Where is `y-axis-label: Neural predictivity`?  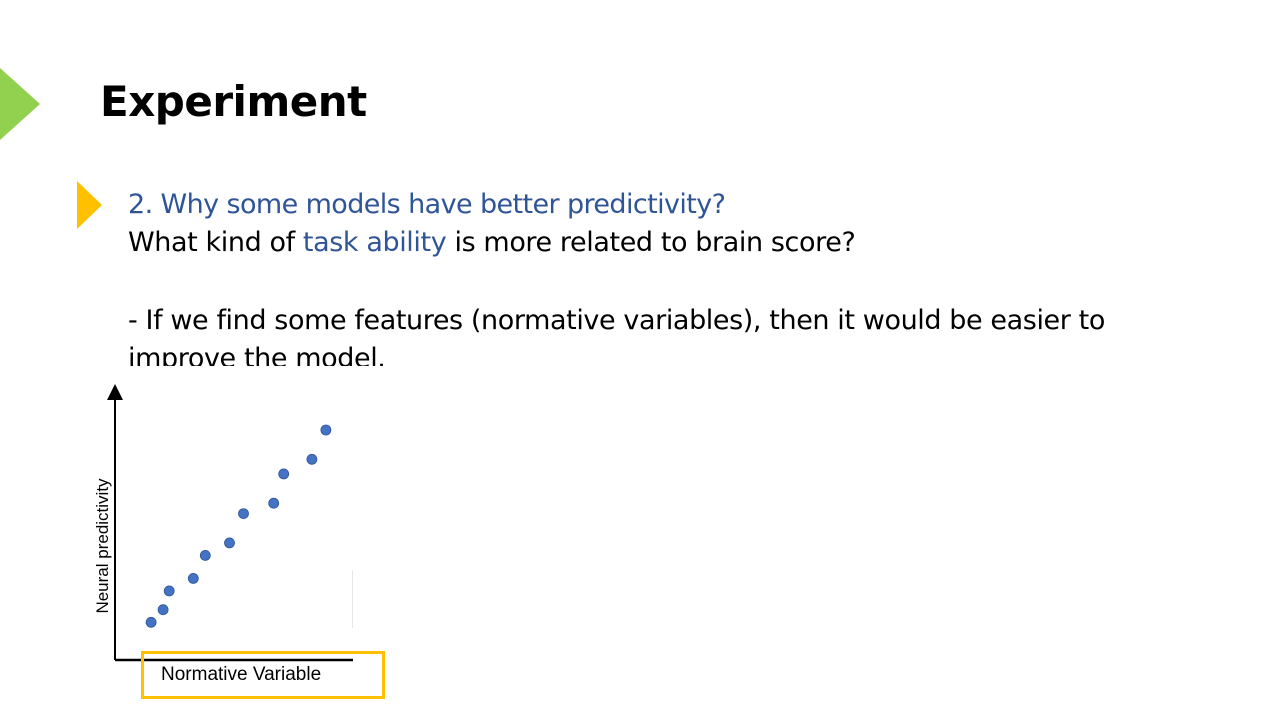
y-axis-label: Neural predictivity is located at coordinates (102, 546).